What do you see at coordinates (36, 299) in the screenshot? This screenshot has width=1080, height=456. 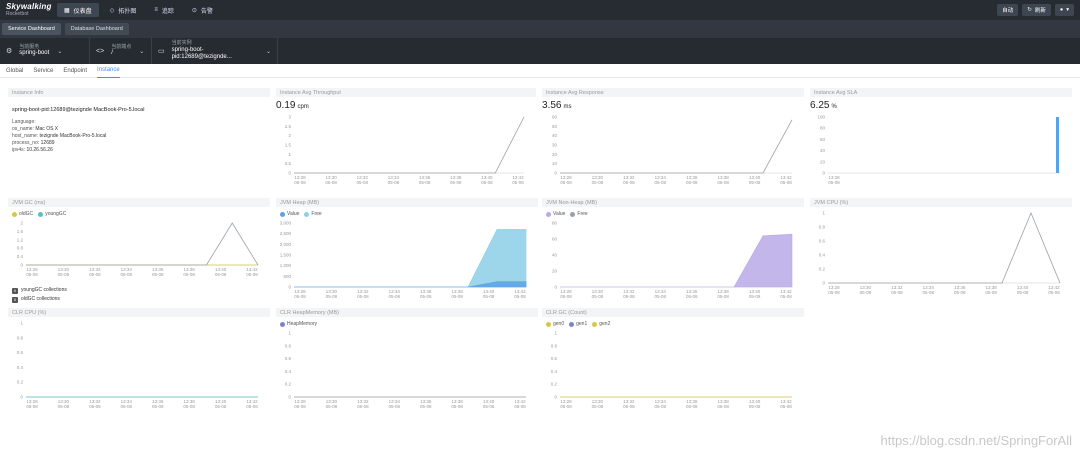 I see `oldgc-collections: 0 oldGC collections` at bounding box center [36, 299].